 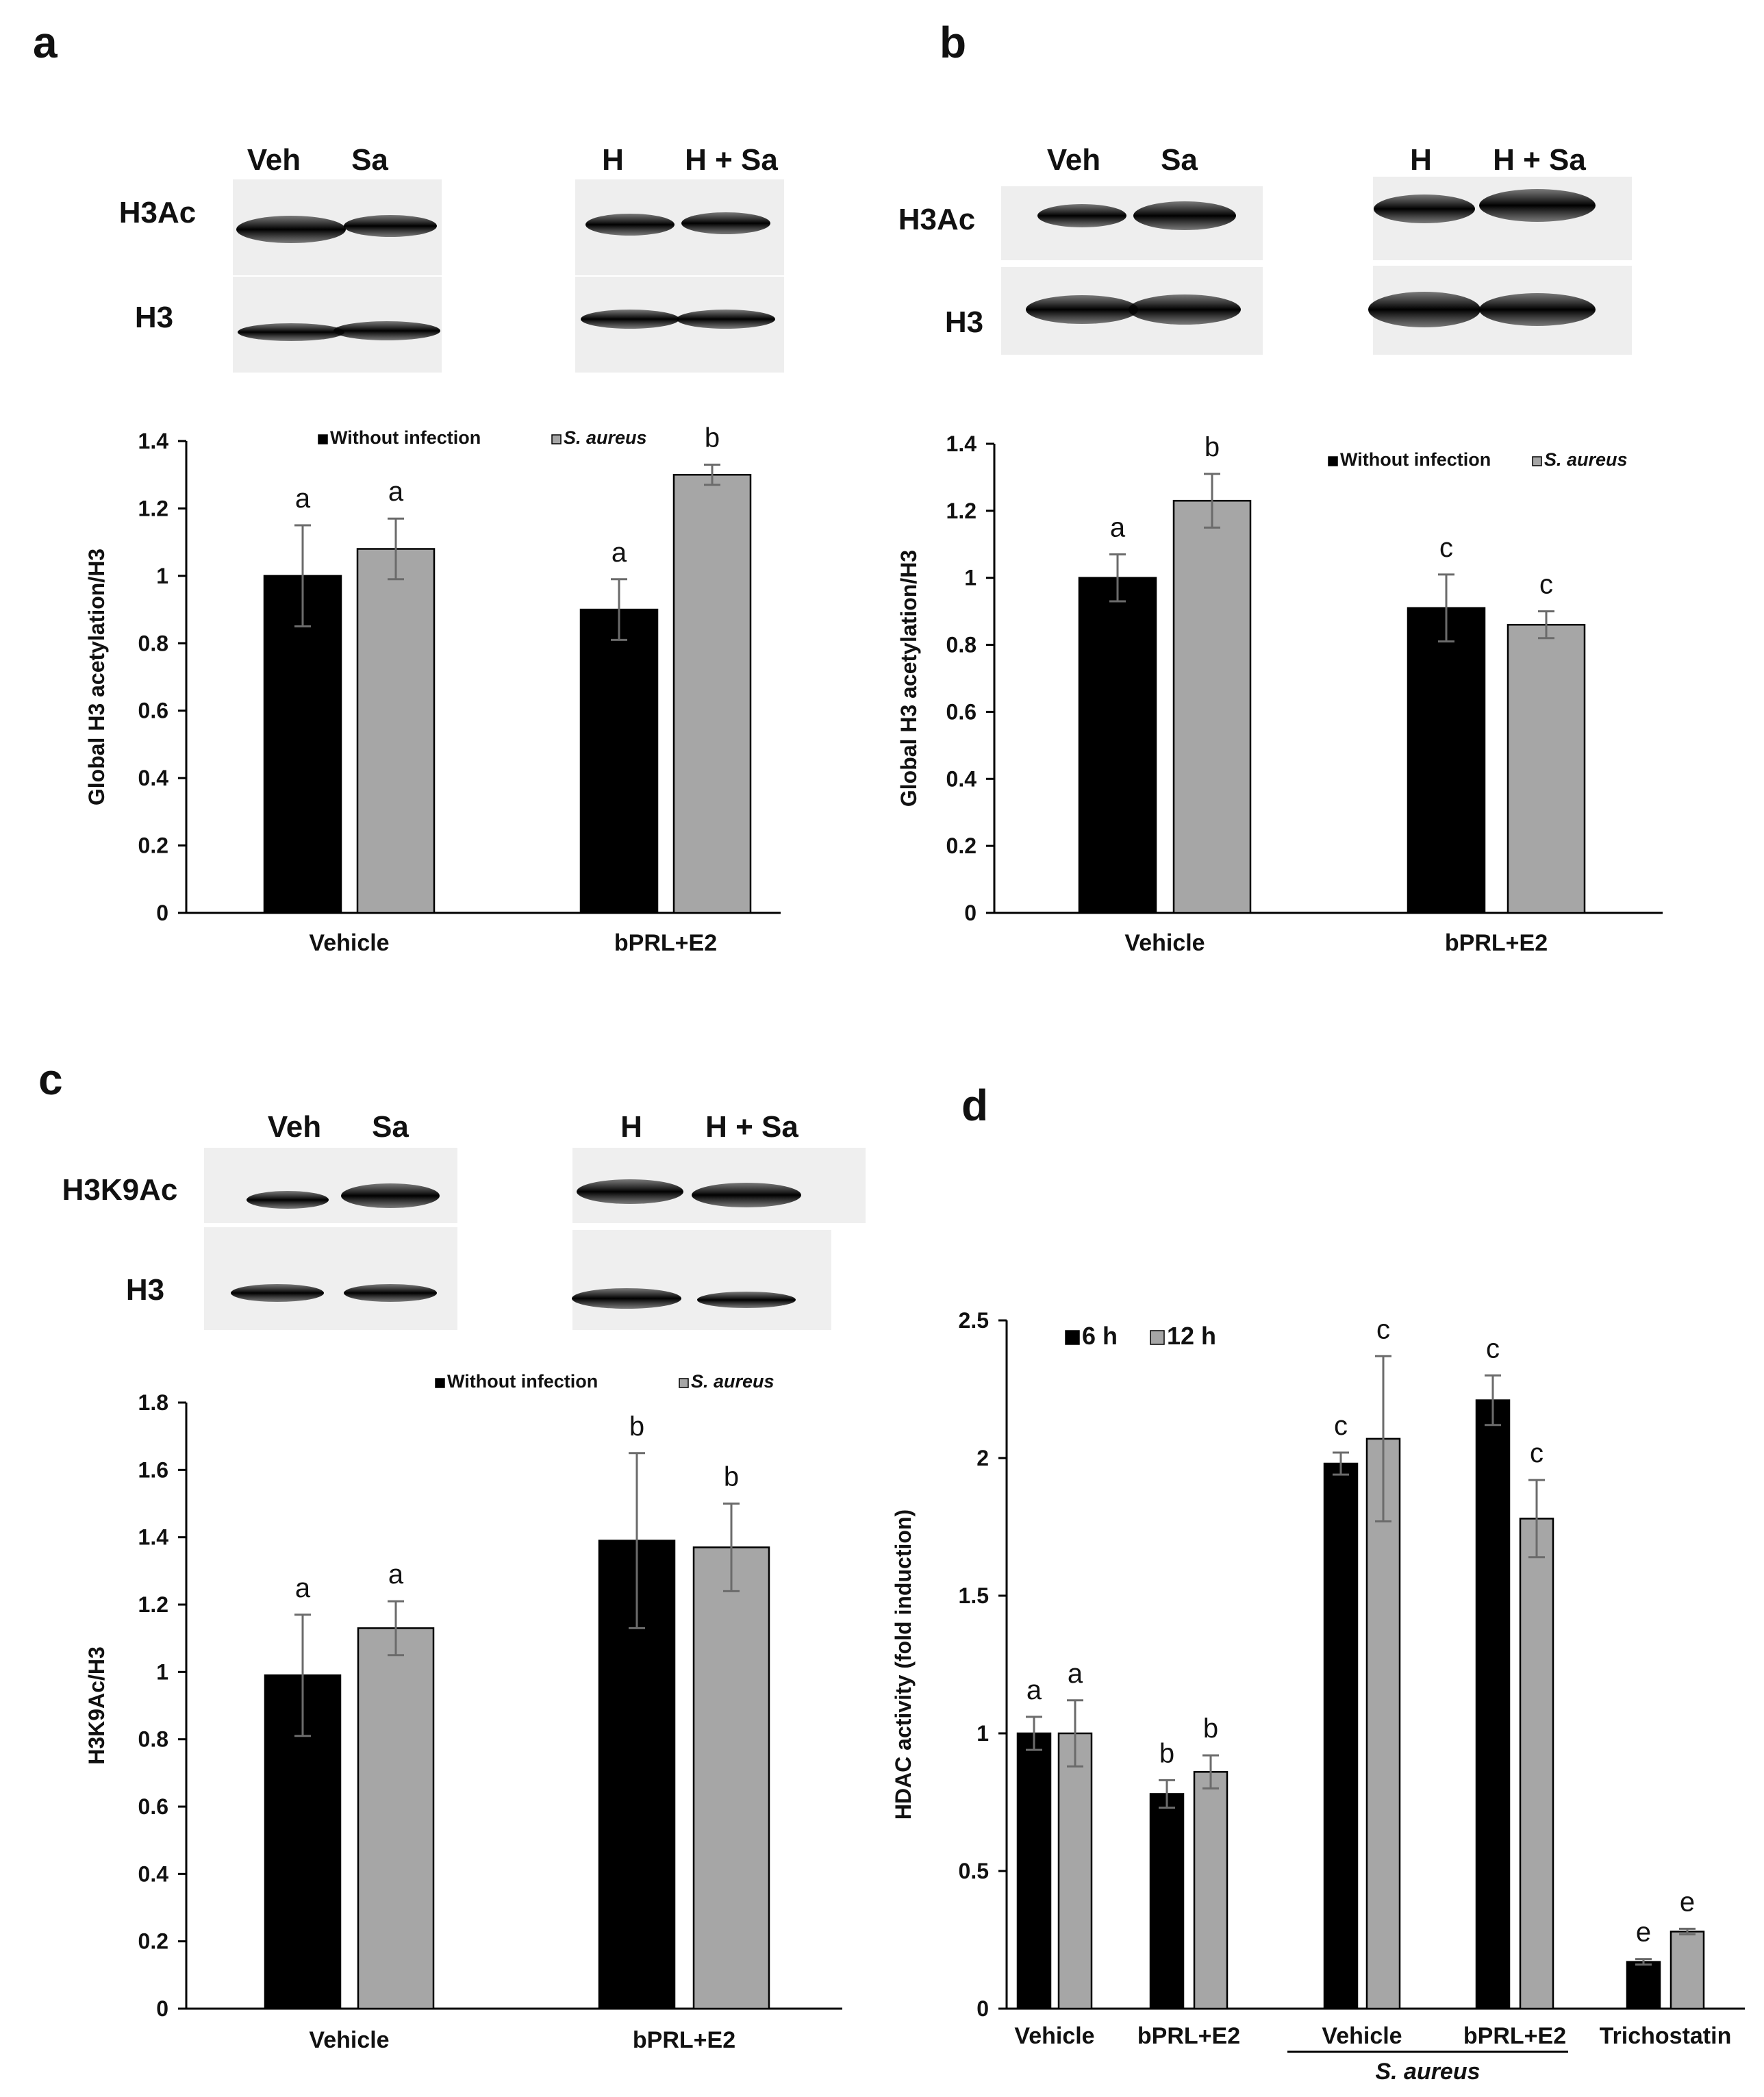 I want to click on y-tick-label: 0, so click(x=162, y=913).